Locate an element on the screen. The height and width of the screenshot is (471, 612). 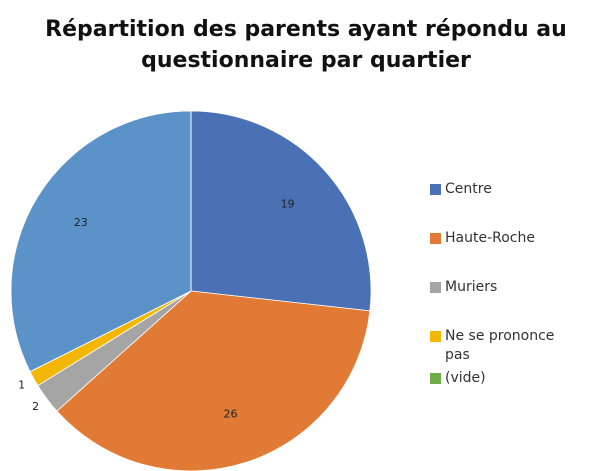
legend-label: Haute-Roche is located at coordinates (490, 238).